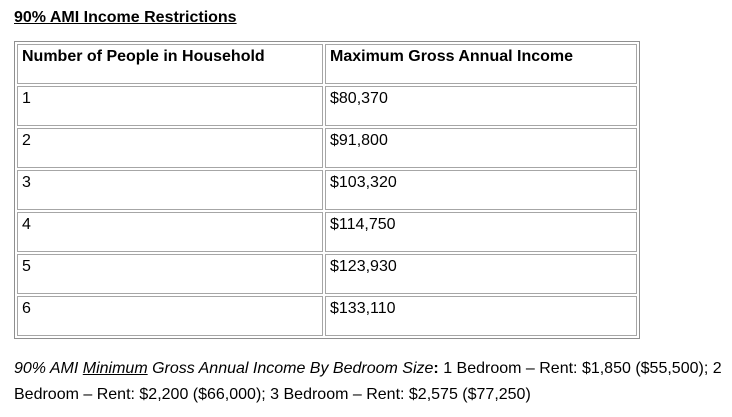 The width and height of the screenshot is (732, 417). Describe the element at coordinates (48, 368) in the screenshot. I see `footnote-lead-italic-pre: 90% AMI` at that location.